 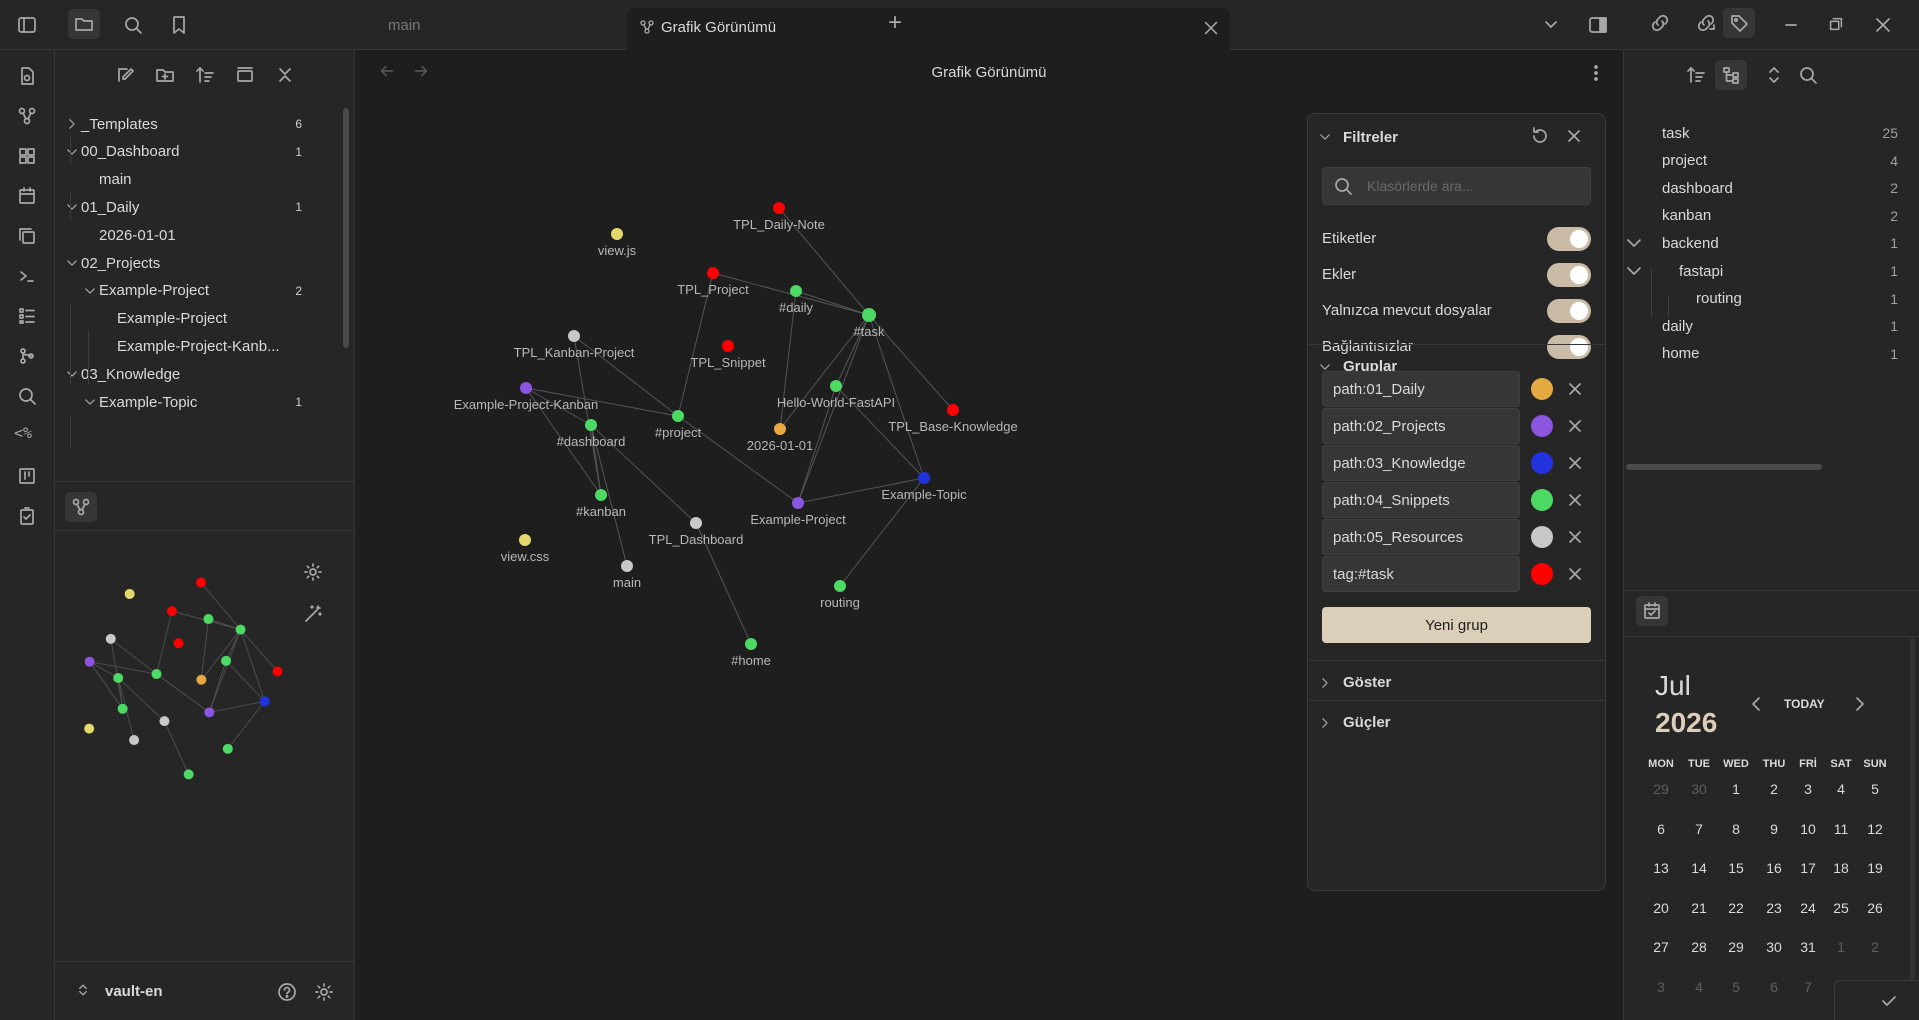 I want to click on calendar-icon, so click(x=27, y=196).